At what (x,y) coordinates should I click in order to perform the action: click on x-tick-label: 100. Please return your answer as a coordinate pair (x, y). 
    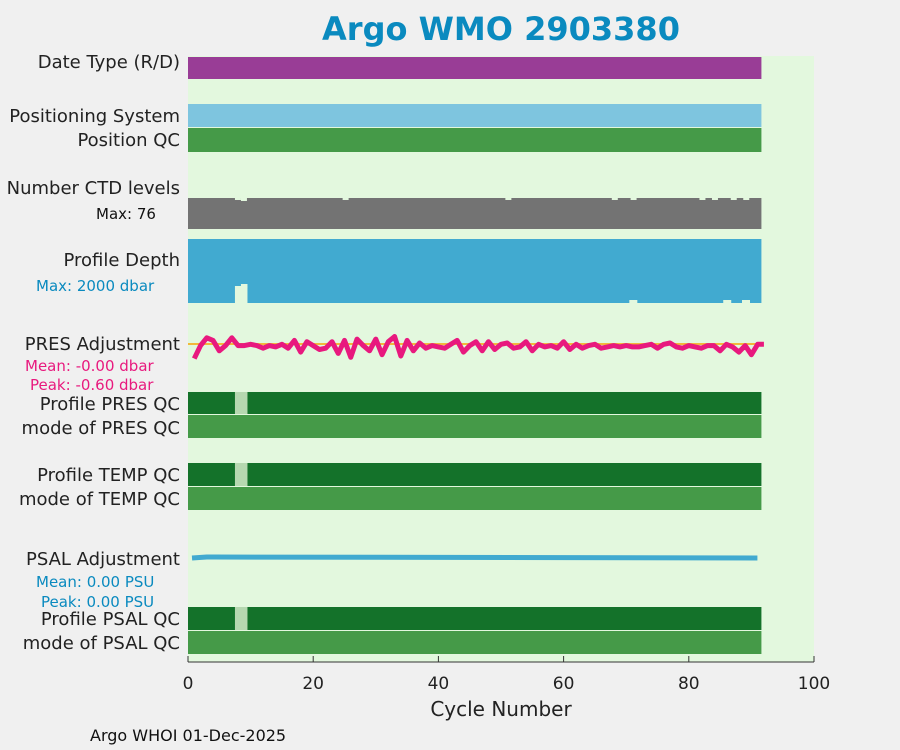
    Looking at the image, I should click on (814, 684).